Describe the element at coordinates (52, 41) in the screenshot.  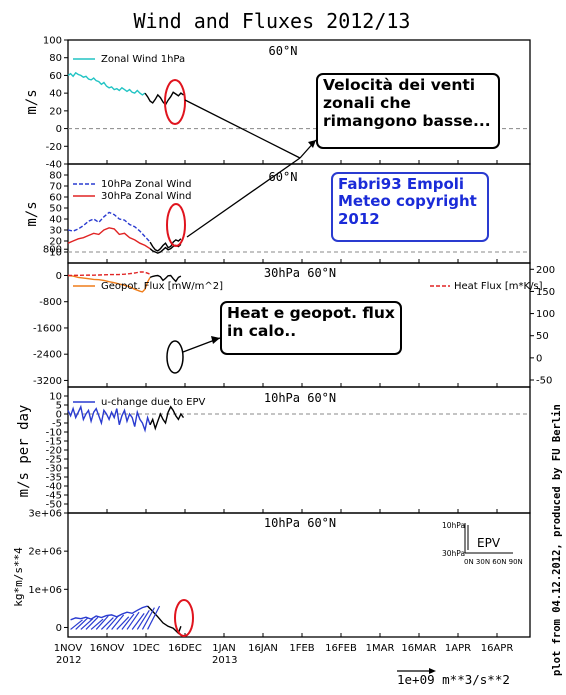
I see `y-tick-label: 100` at that location.